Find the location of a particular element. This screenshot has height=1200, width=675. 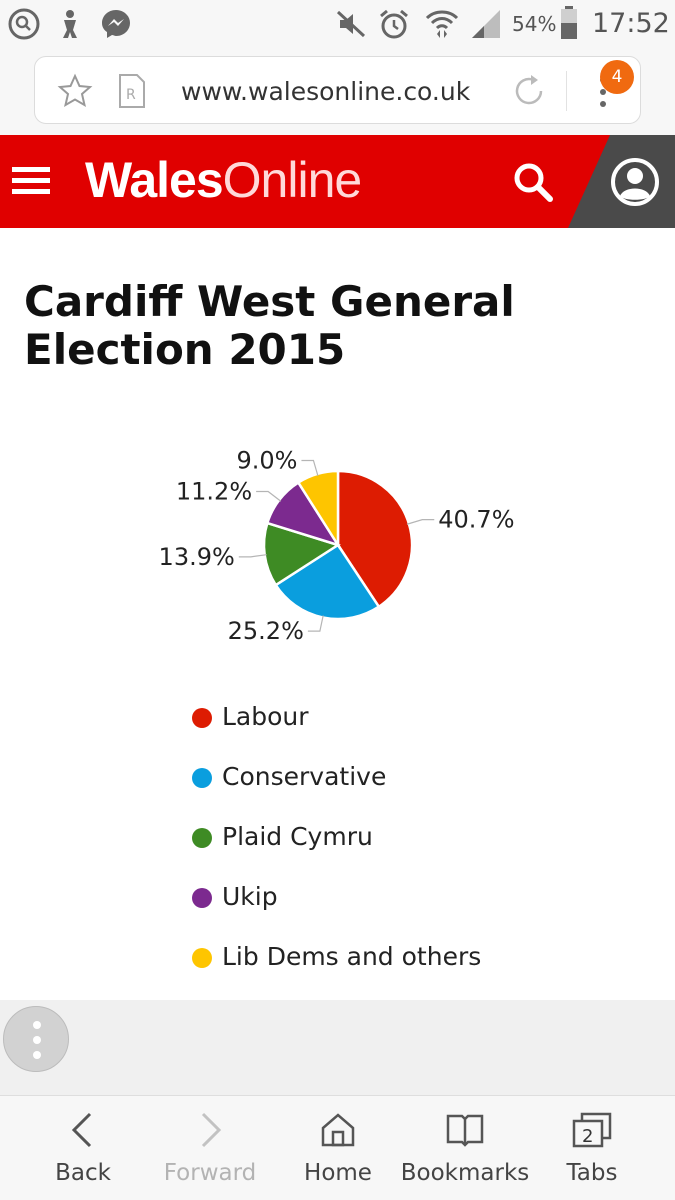

search-icon is located at coordinates (533, 182).